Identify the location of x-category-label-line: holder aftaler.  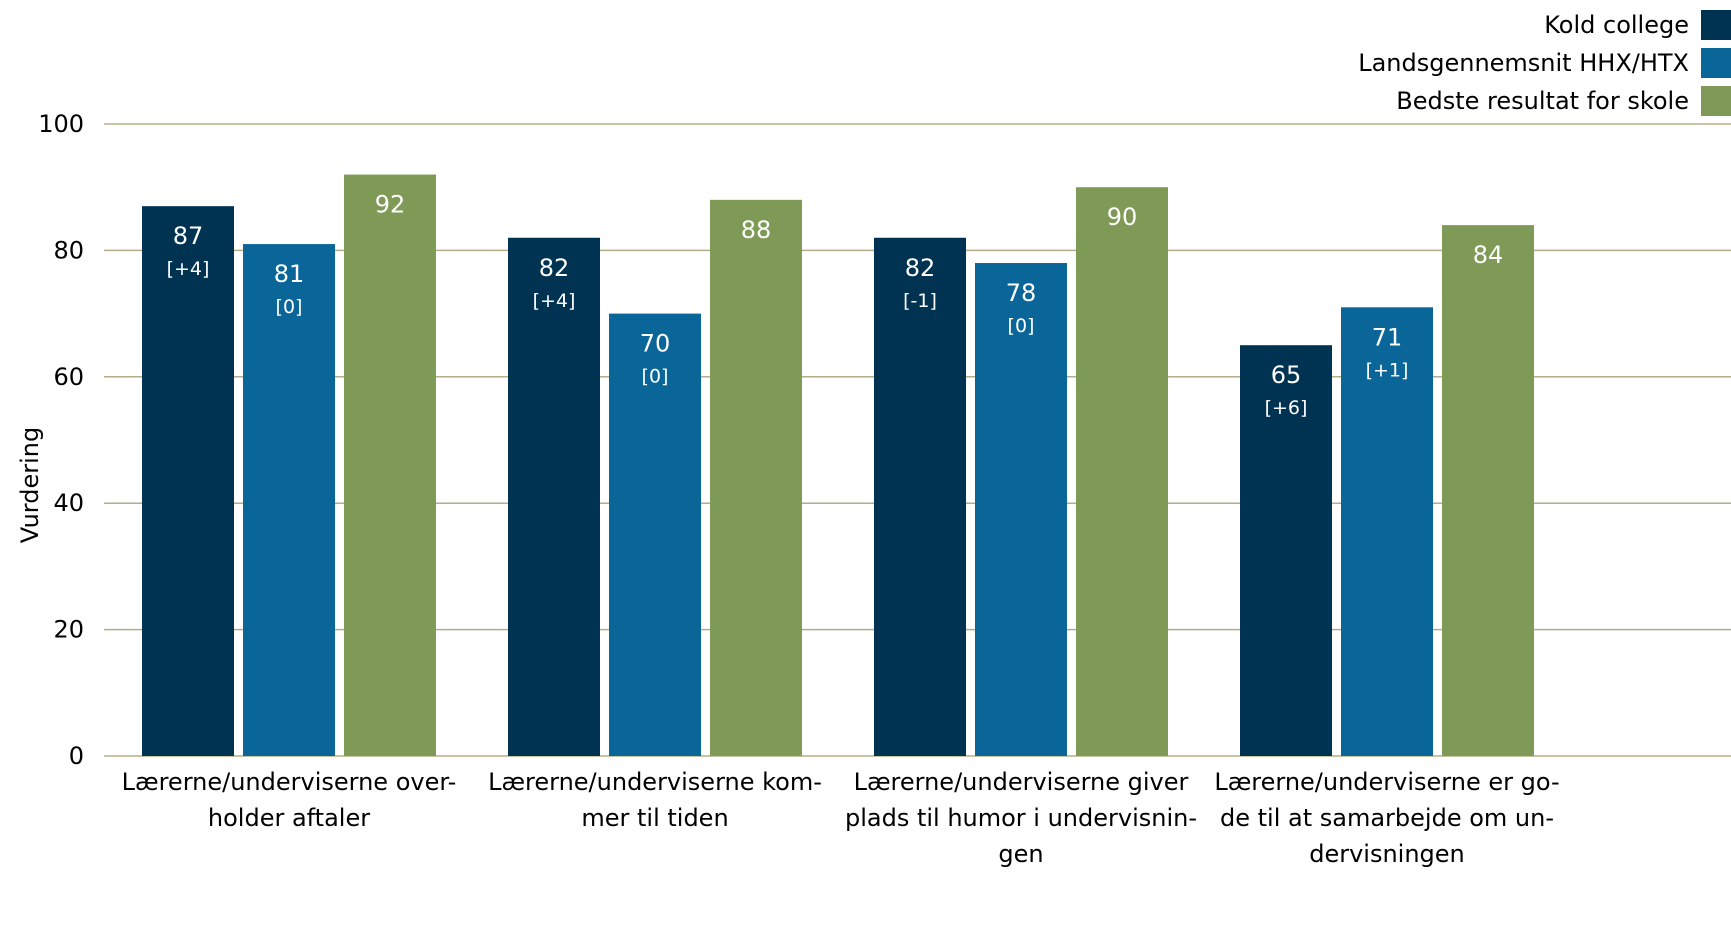
(289, 818).